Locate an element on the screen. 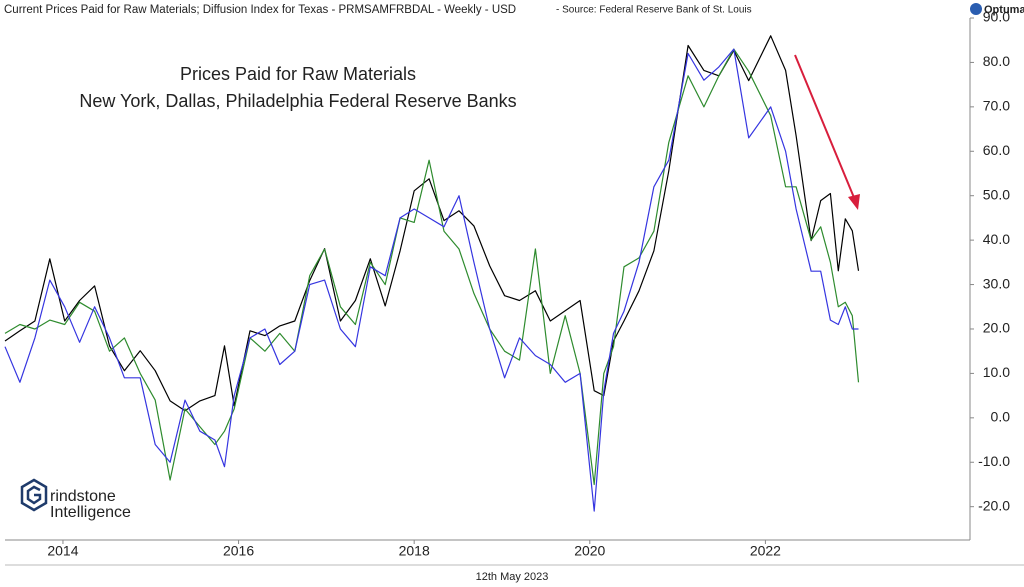 Image resolution: width=1024 pixels, height=587 pixels. y-tick-label: 70.0 is located at coordinates (996, 106).